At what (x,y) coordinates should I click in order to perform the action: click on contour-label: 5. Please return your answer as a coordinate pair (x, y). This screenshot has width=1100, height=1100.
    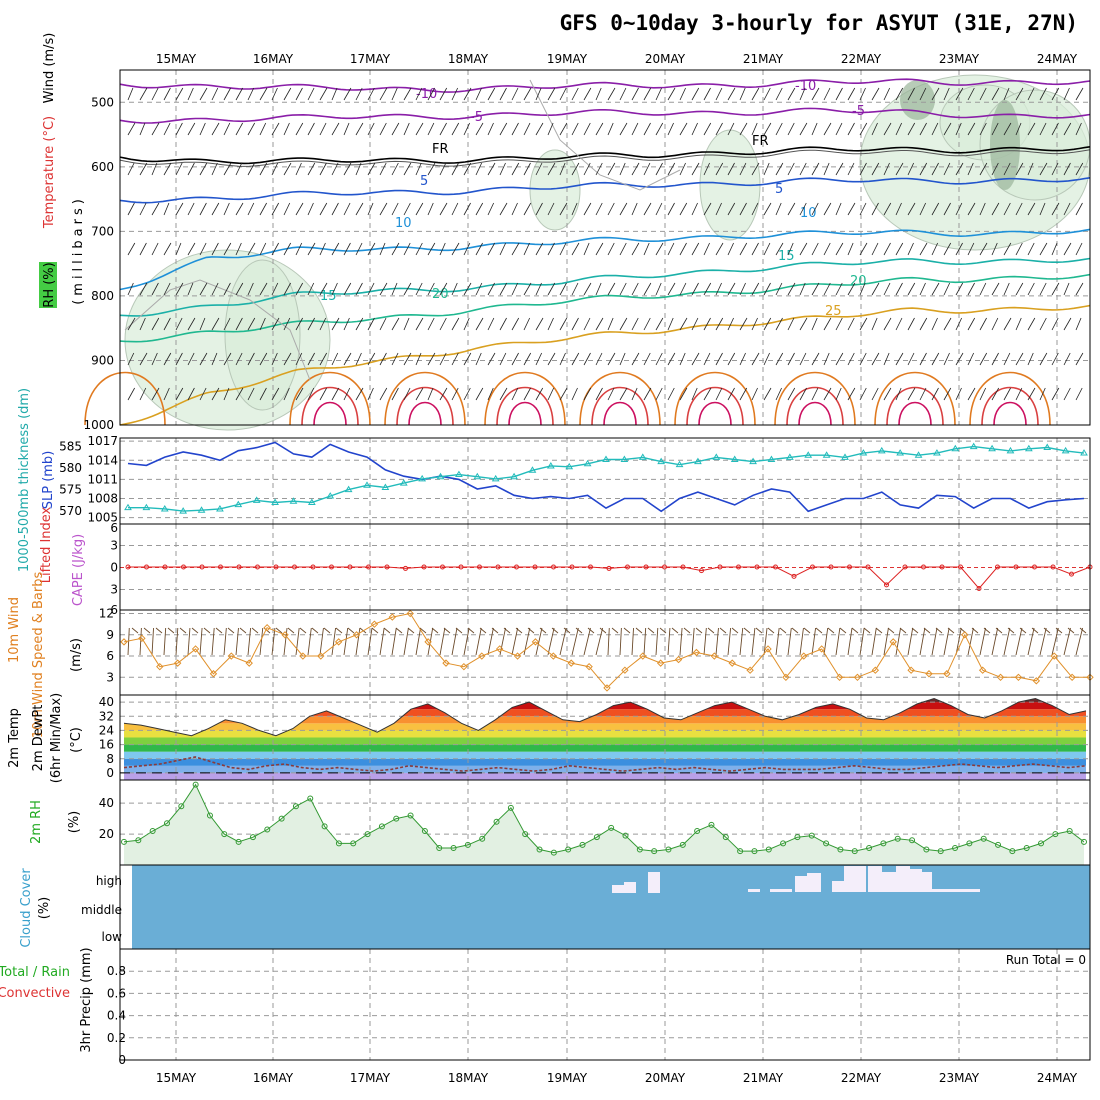
    Looking at the image, I should click on (424, 181).